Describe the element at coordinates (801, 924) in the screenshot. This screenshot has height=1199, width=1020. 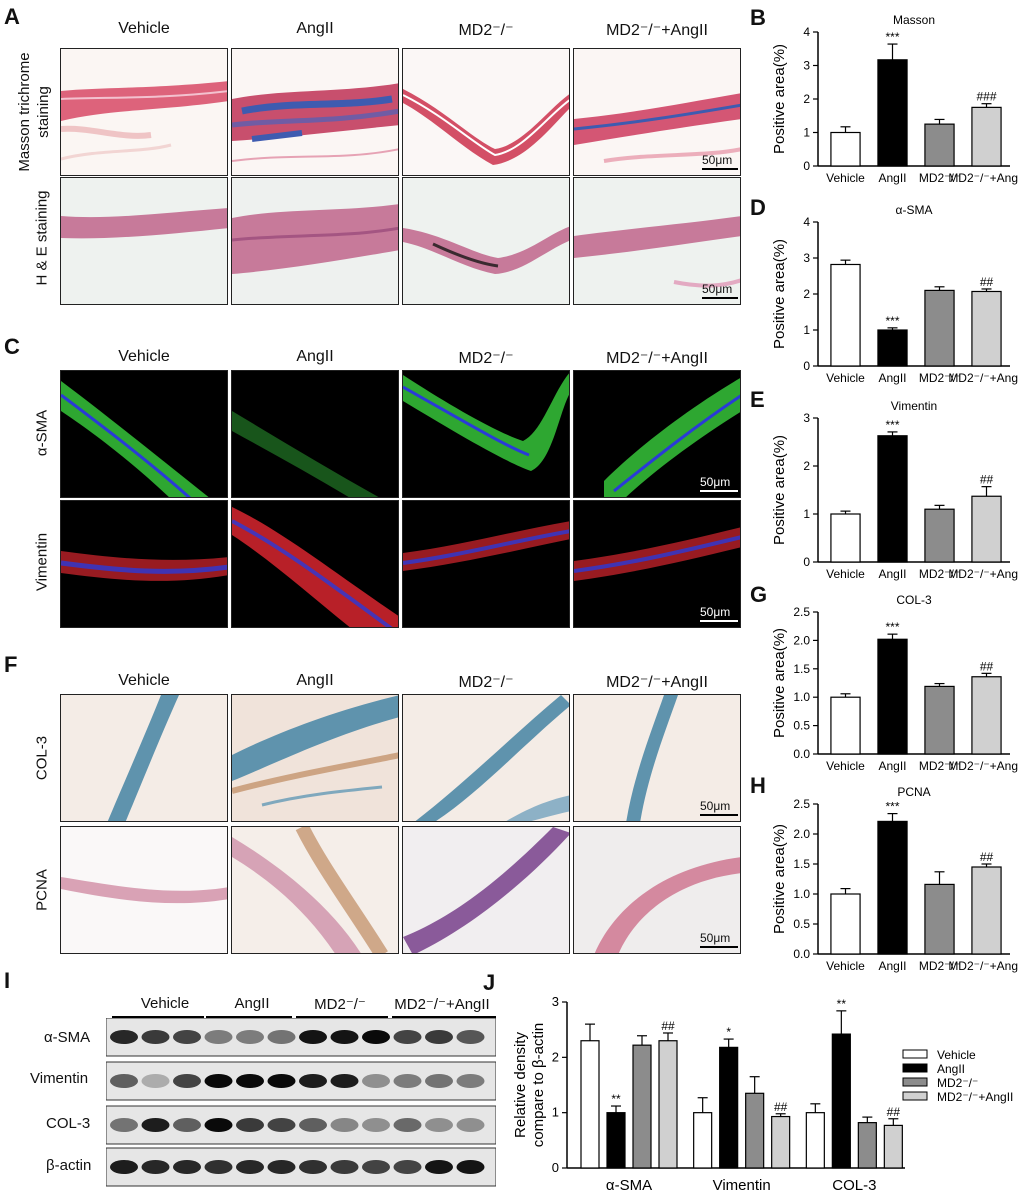
I see `y-tick-label: 0.5` at that location.